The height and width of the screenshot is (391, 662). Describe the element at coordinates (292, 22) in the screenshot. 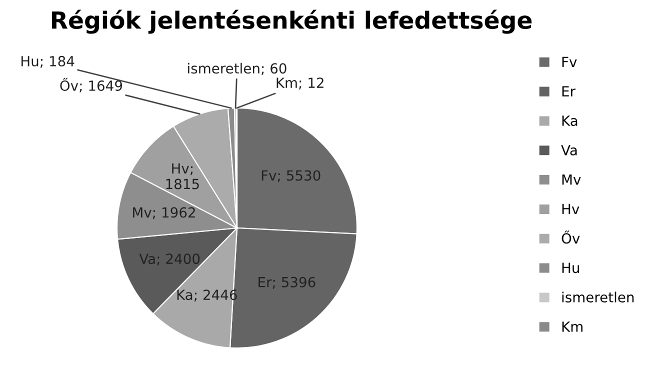

I see `chart-title: Régiók jelentésenkénti lefedettsége` at that location.